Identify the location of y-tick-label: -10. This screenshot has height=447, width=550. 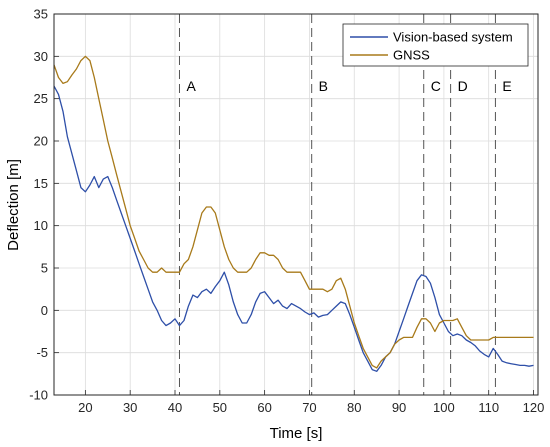
(38, 395).